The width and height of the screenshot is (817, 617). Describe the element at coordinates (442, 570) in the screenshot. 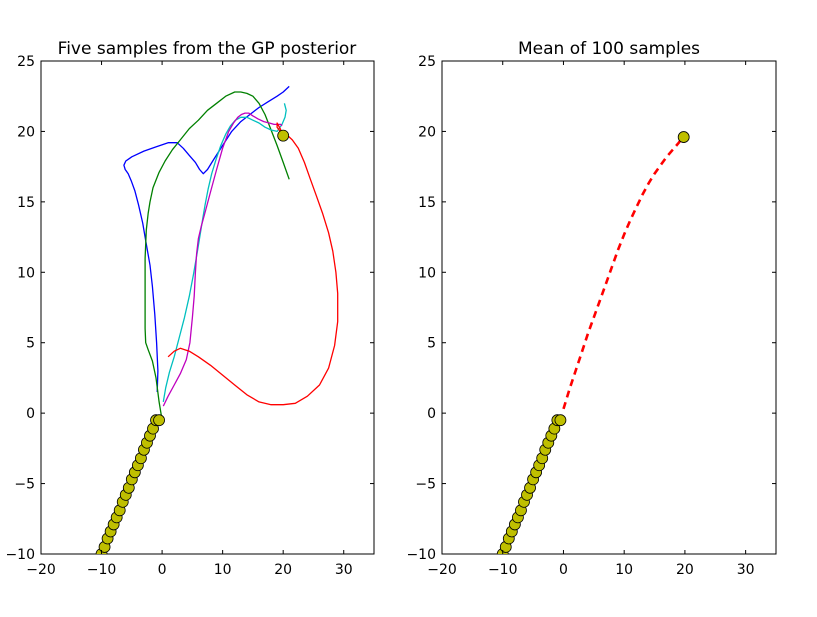

I see `right-chart-x-tick-label: −20` at that location.